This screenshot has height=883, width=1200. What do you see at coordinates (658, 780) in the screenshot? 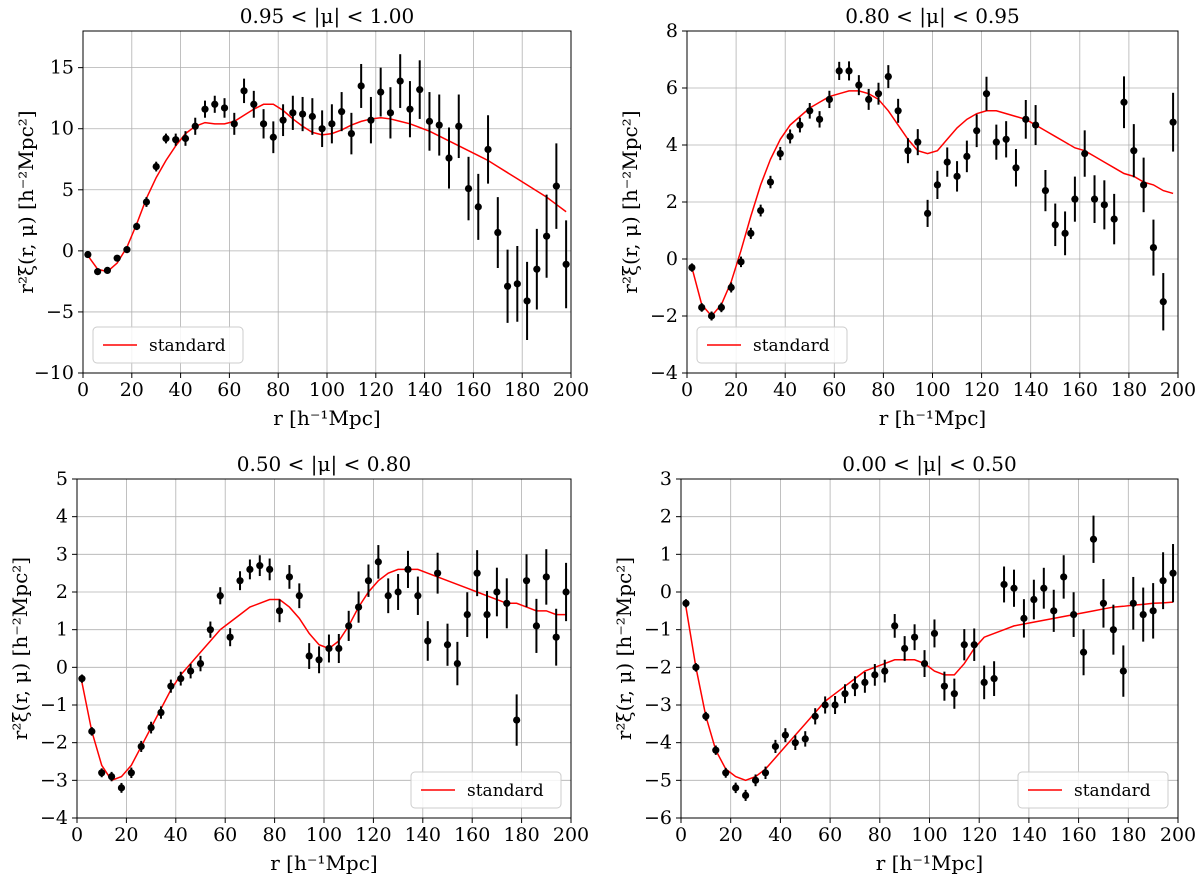
I see `y-tick-label: −5` at bounding box center [658, 780].